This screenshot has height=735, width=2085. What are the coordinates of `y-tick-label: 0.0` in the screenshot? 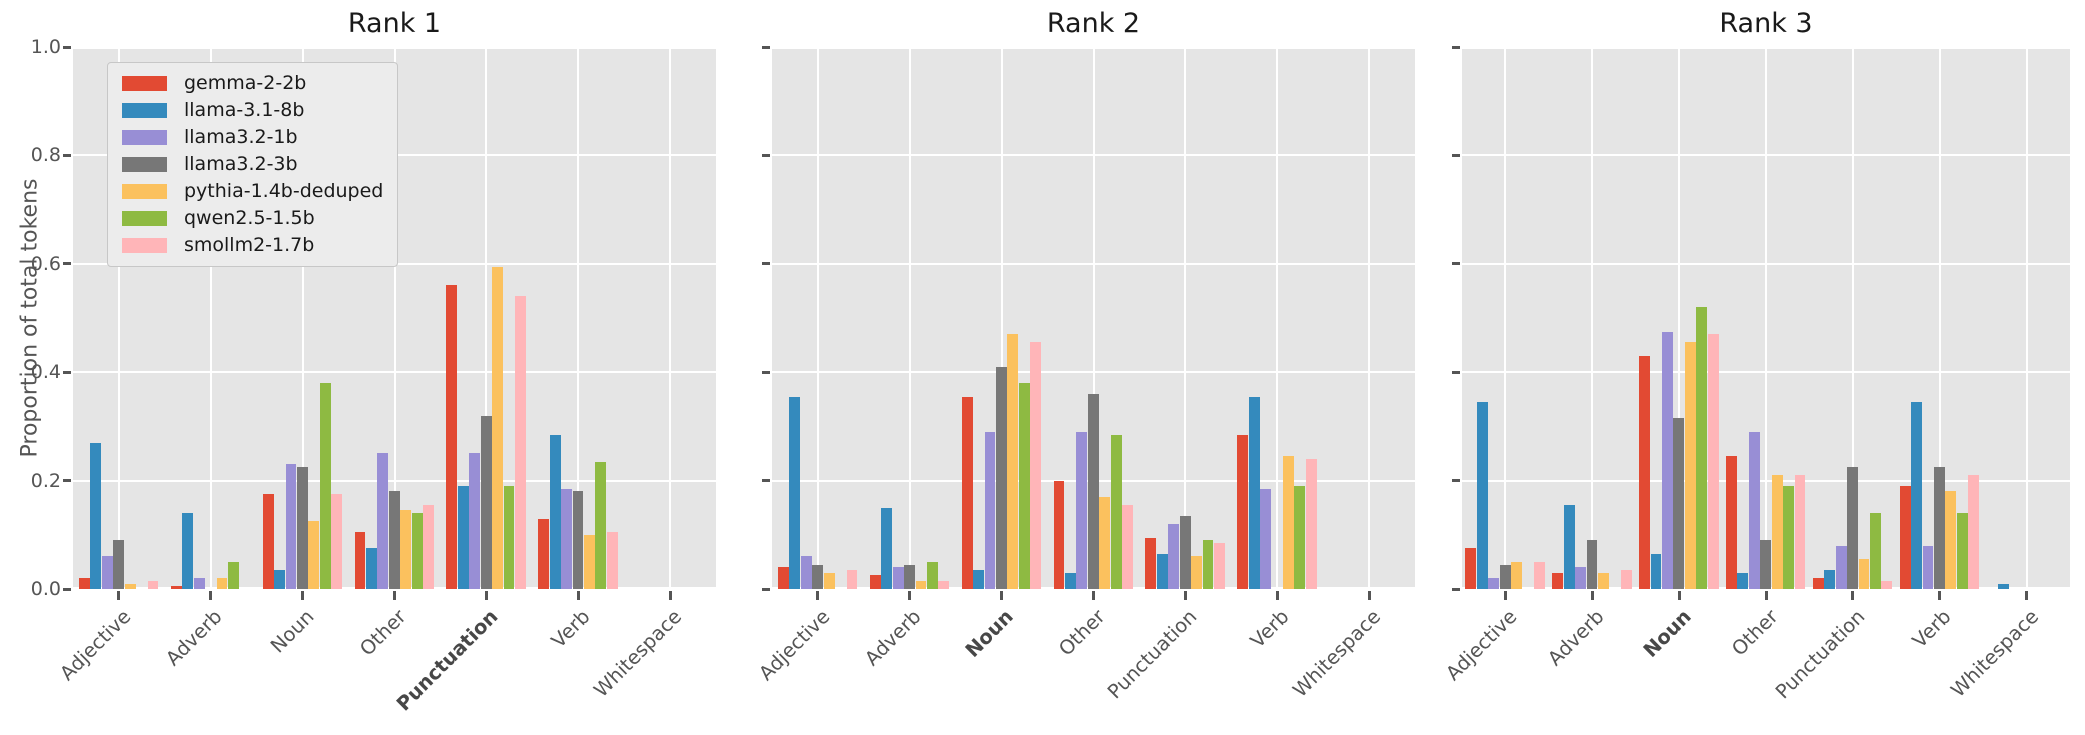 It's located at (45, 589).